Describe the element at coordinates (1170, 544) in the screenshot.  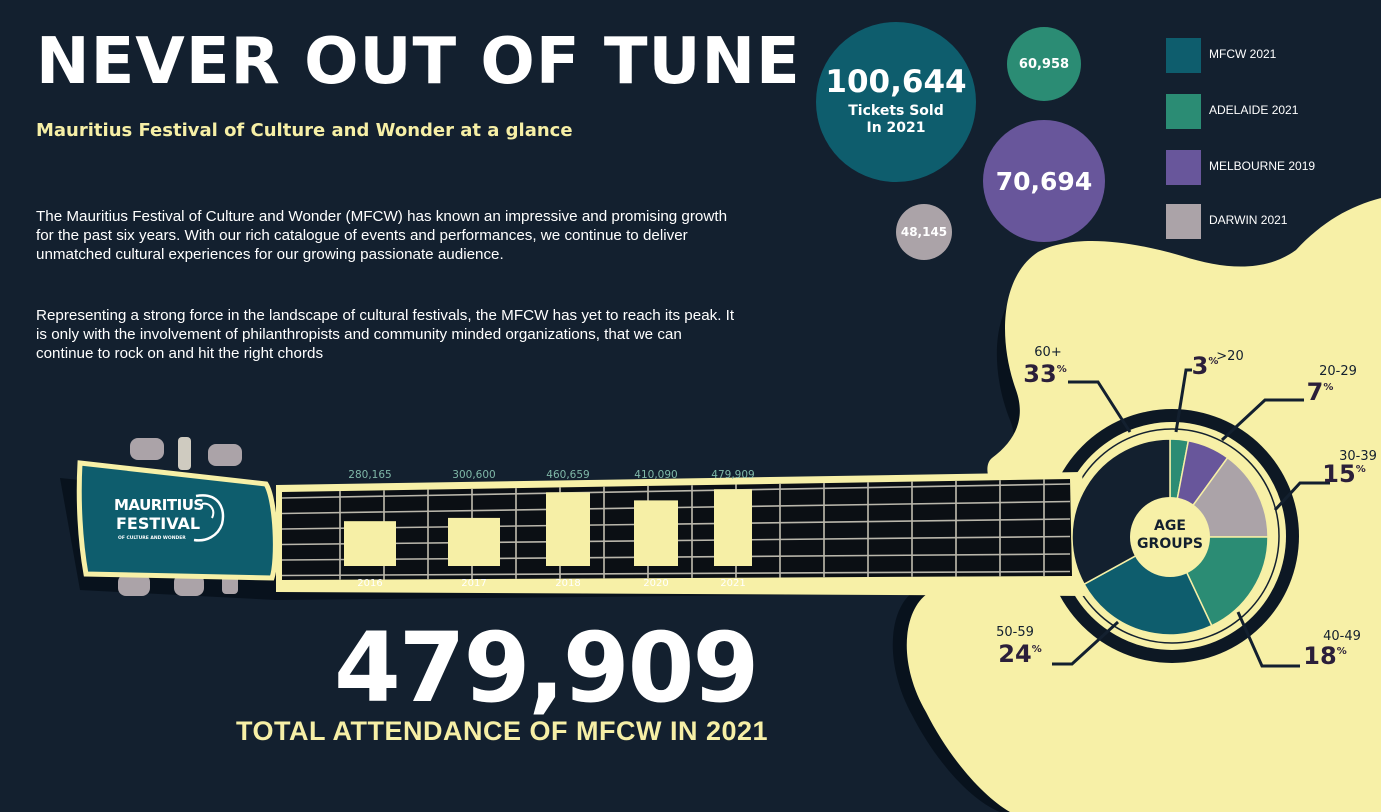
I see `pie-center-label: GROUPS` at that location.